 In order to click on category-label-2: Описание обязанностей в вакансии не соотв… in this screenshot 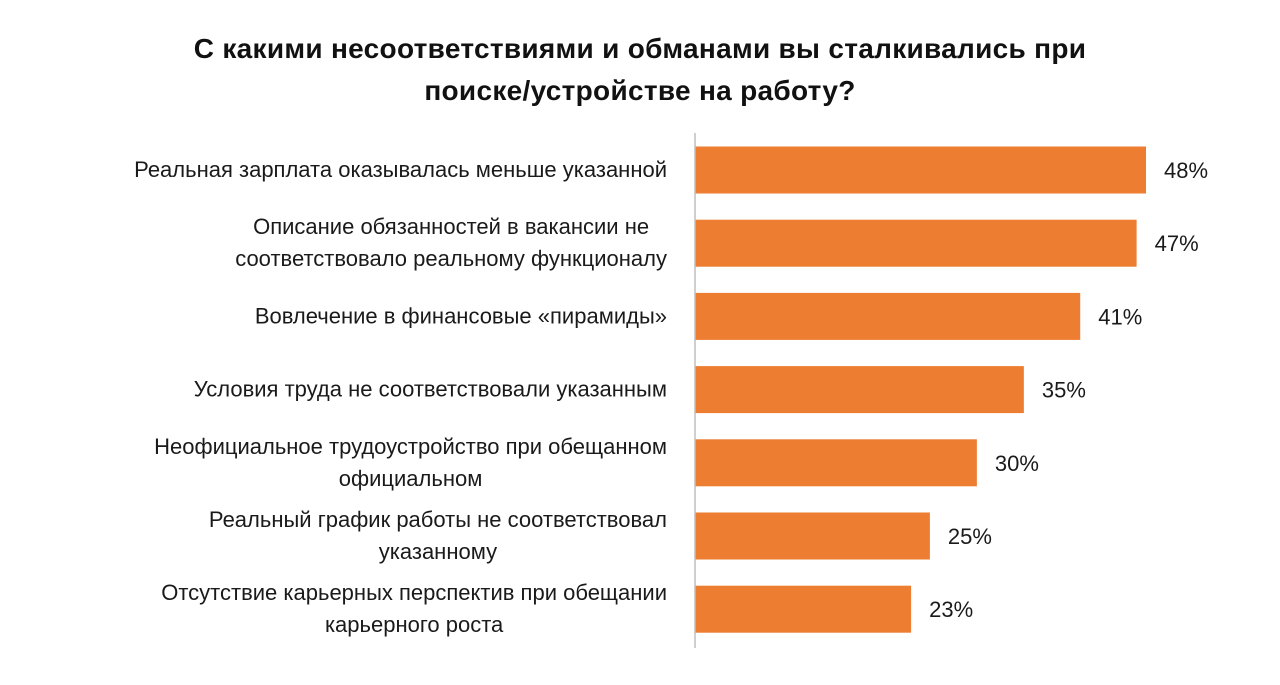, I will do `click(451, 242)`.